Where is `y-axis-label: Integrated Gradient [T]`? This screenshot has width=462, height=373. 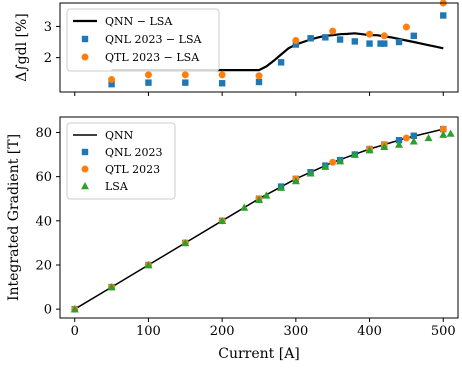
y-axis-label: Integrated Gradient [T] is located at coordinates (14, 217).